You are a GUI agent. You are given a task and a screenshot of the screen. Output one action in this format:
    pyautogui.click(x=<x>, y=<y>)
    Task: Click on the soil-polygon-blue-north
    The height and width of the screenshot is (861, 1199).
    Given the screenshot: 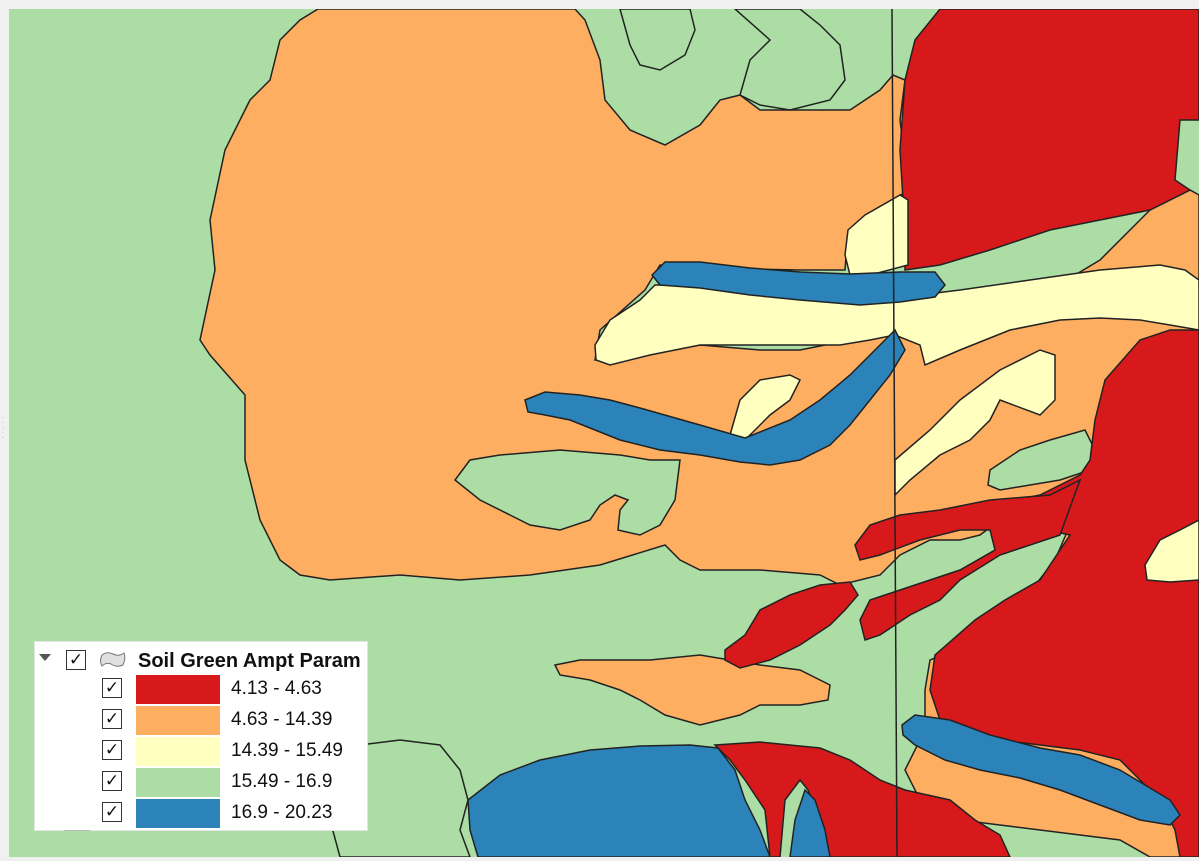 What is the action you would take?
    pyautogui.click(x=798, y=283)
    